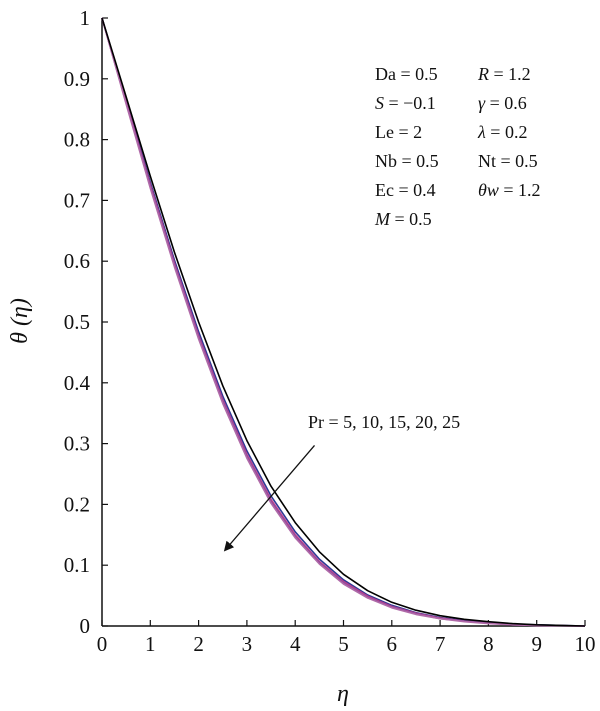  What do you see at coordinates (384, 422) in the screenshot?
I see `annotation-label: Pr = 5, 10, 15, 20, 25` at bounding box center [384, 422].